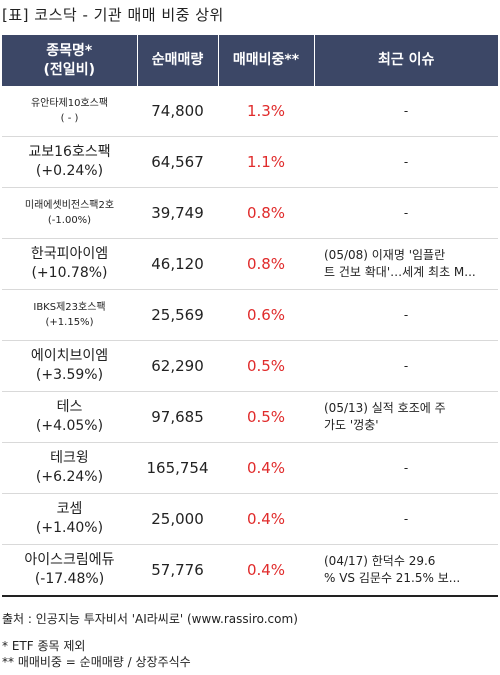  Describe the element at coordinates (69, 468) in the screenshot. I see `stock-name-cell: 테크윙 (+6.24%)` at that location.